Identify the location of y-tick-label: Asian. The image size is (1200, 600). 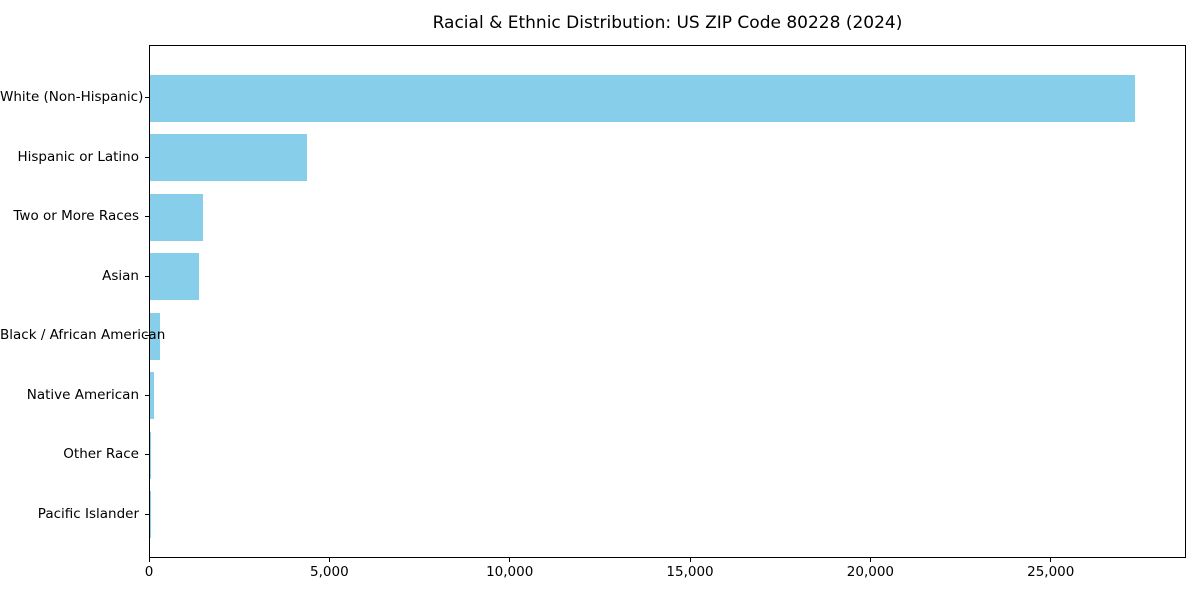
(120, 275).